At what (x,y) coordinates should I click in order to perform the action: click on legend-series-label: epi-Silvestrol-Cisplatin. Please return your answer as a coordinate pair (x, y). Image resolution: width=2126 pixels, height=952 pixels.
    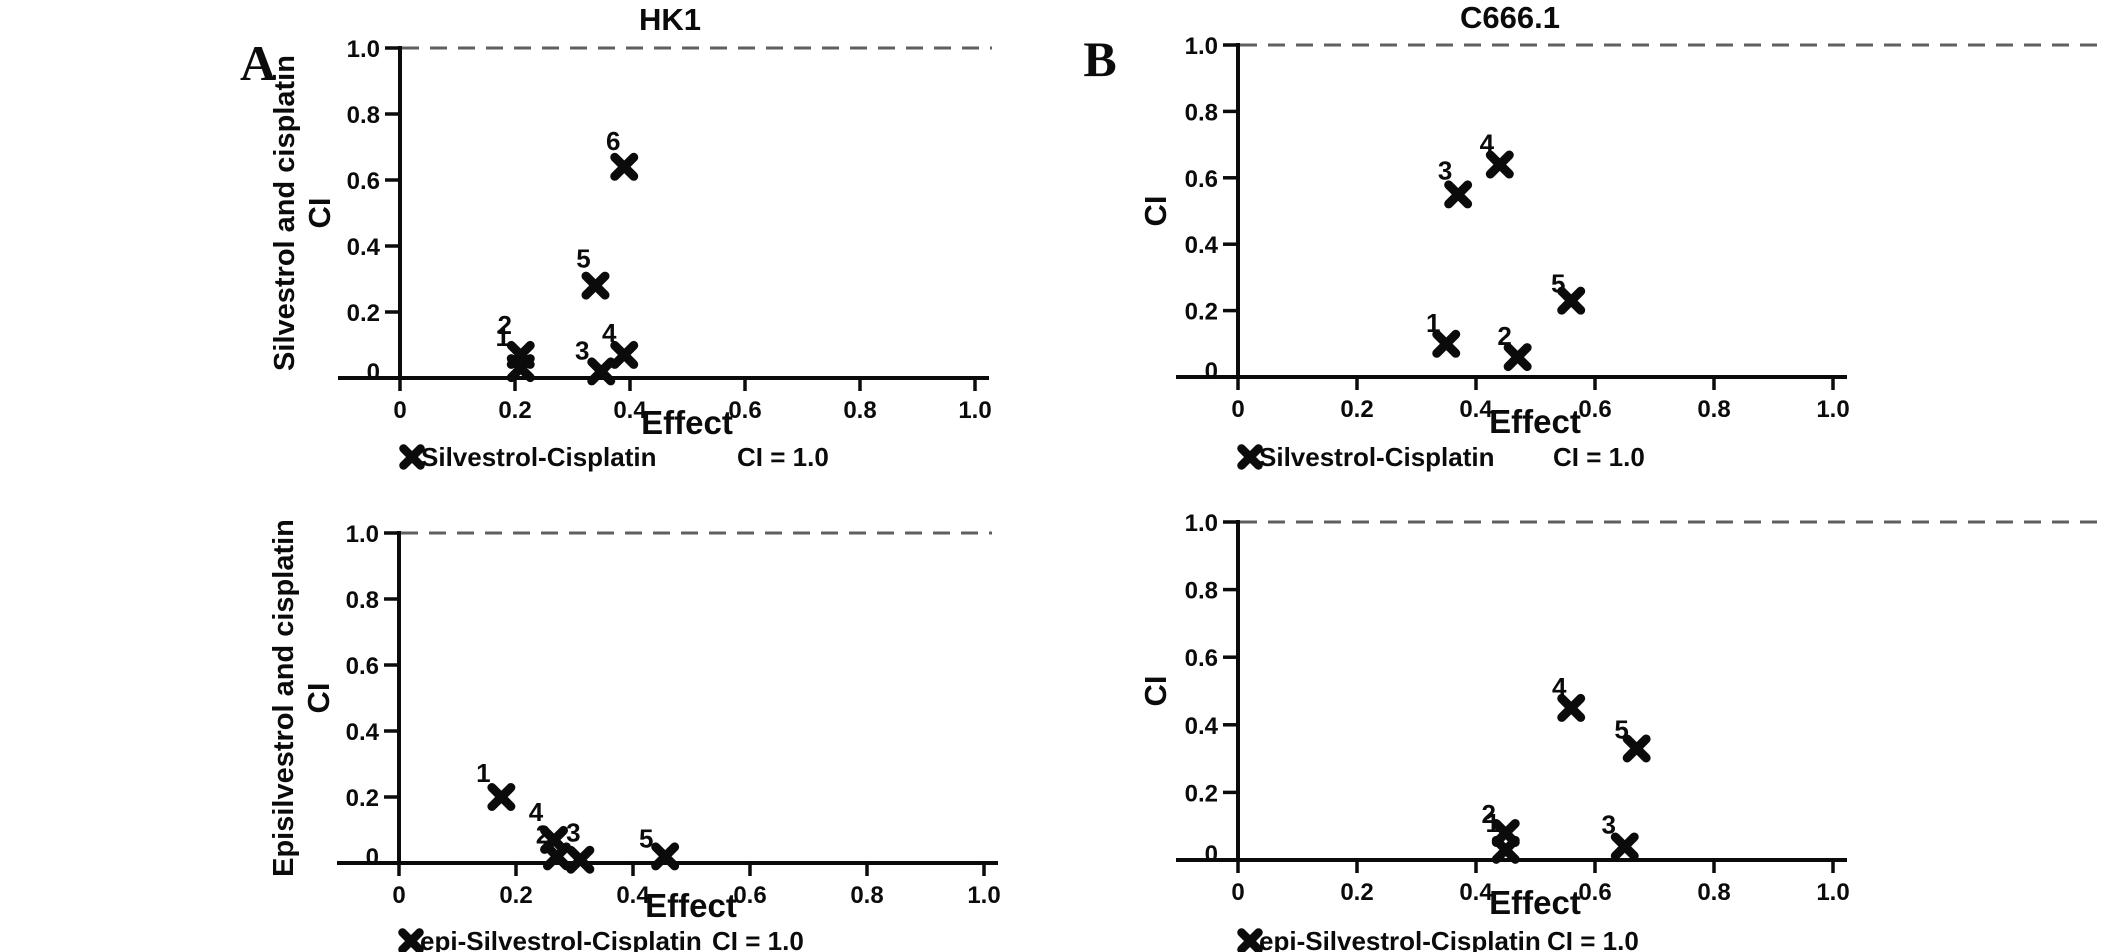
    Looking at the image, I should click on (561, 939).